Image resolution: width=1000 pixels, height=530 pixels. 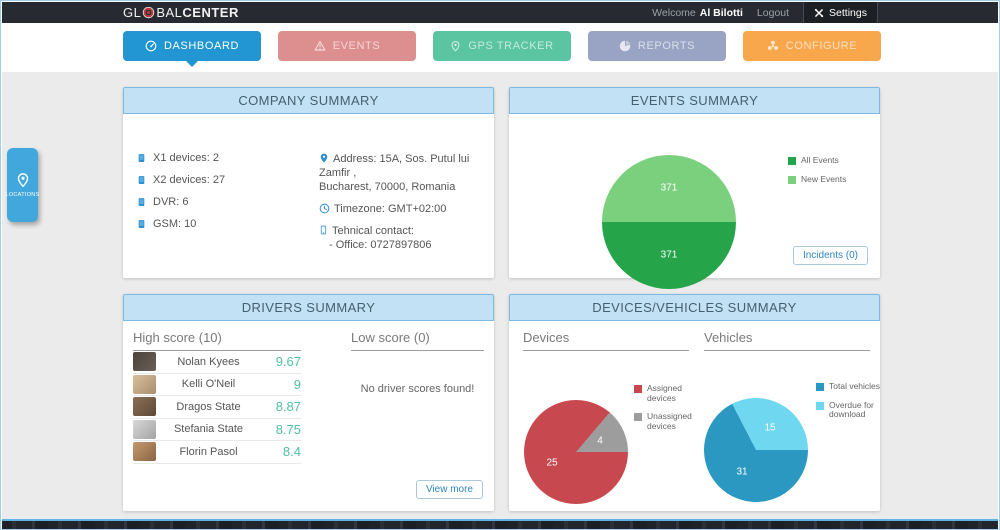 I want to click on tab-configure: CONFIGURE, so click(x=812, y=46).